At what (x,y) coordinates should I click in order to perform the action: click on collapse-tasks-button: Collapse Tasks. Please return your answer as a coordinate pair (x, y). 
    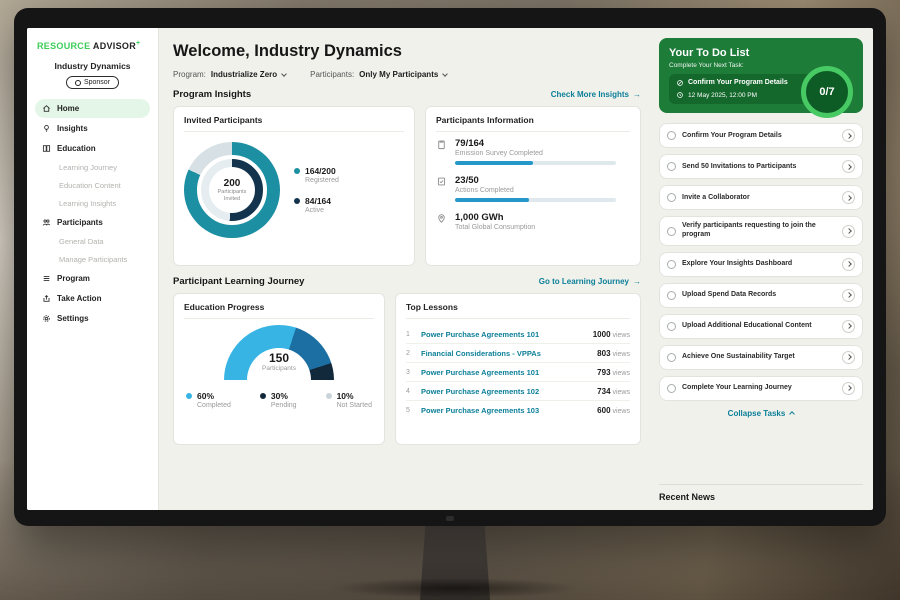
    Looking at the image, I should click on (761, 413).